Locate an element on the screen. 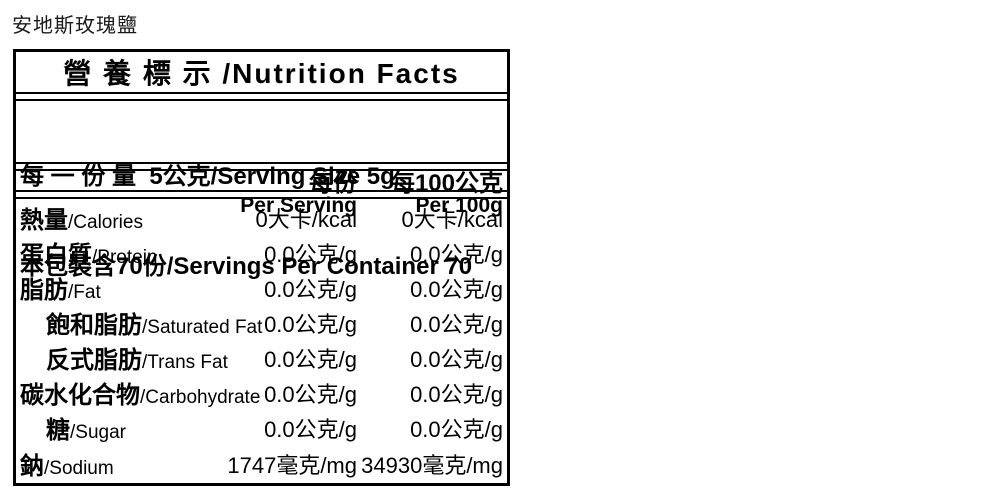 The image size is (1000, 500). label-title: 營 養 標 示 /Nutrition Facts is located at coordinates (261, 73).